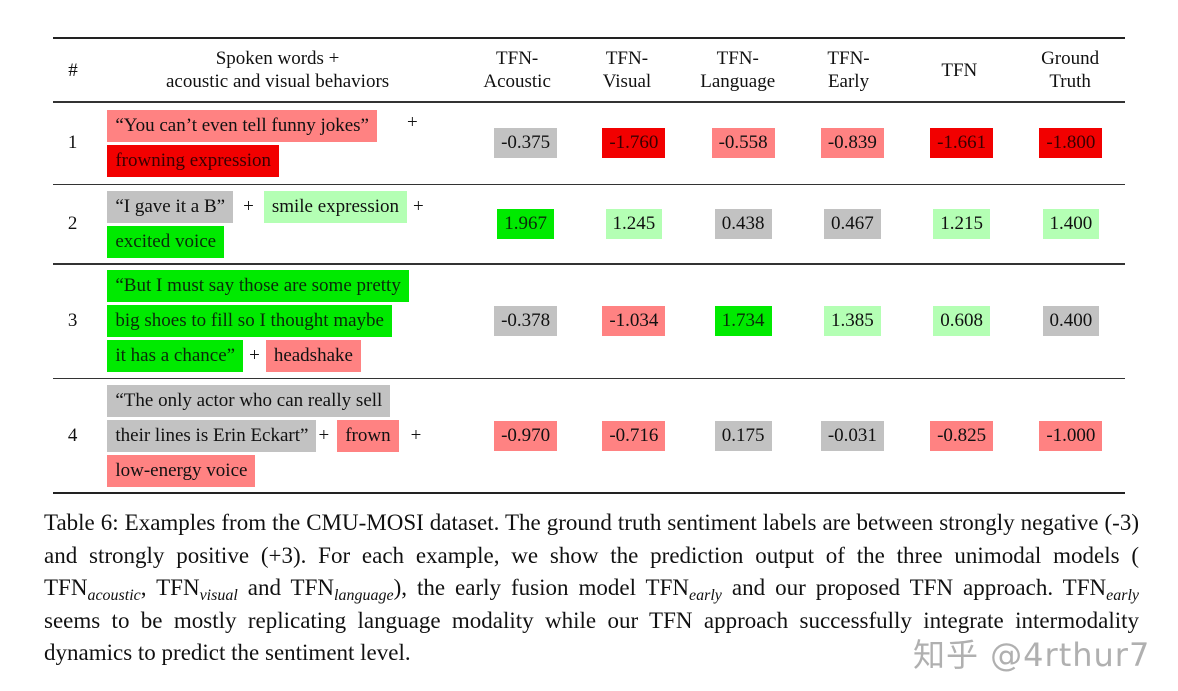 The height and width of the screenshot is (691, 1178). Describe the element at coordinates (959, 70) in the screenshot. I see `header-tfn: TFN` at that location.